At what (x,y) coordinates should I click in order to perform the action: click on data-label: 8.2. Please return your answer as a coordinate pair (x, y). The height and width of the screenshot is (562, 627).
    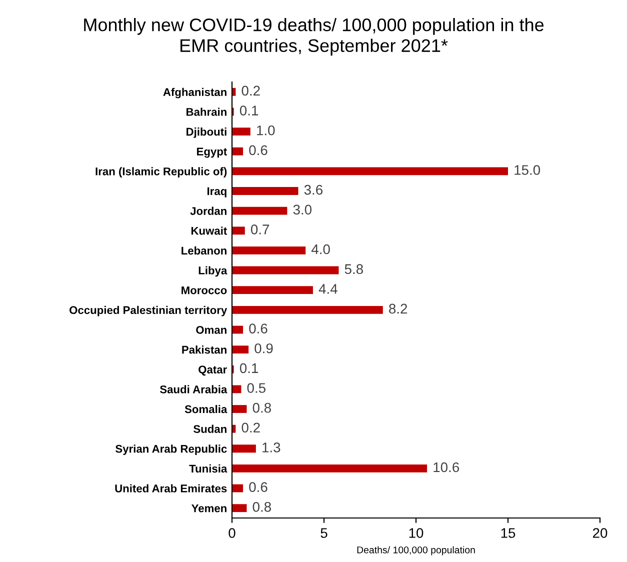
    Looking at the image, I should click on (398, 309).